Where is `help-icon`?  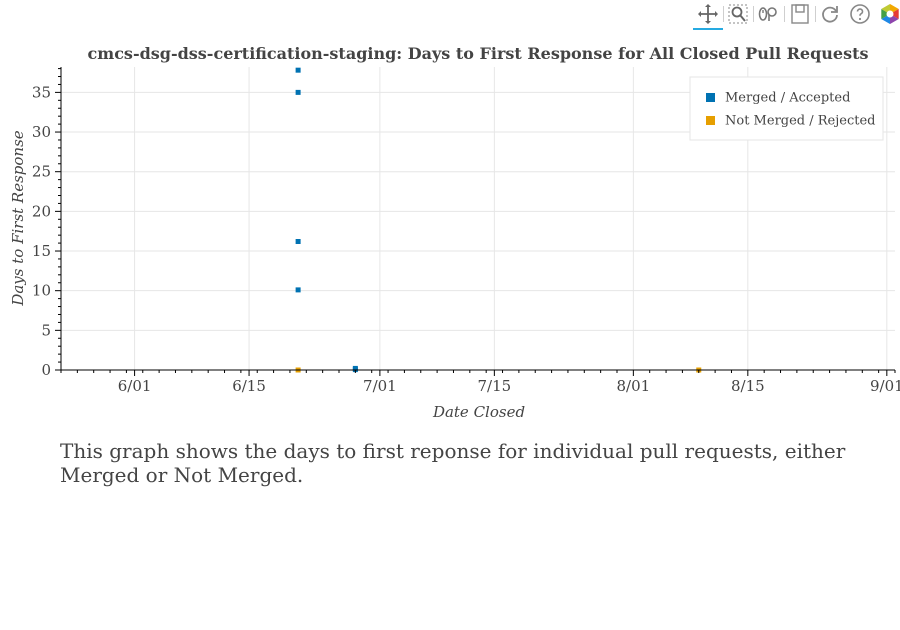 help-icon is located at coordinates (860, 14).